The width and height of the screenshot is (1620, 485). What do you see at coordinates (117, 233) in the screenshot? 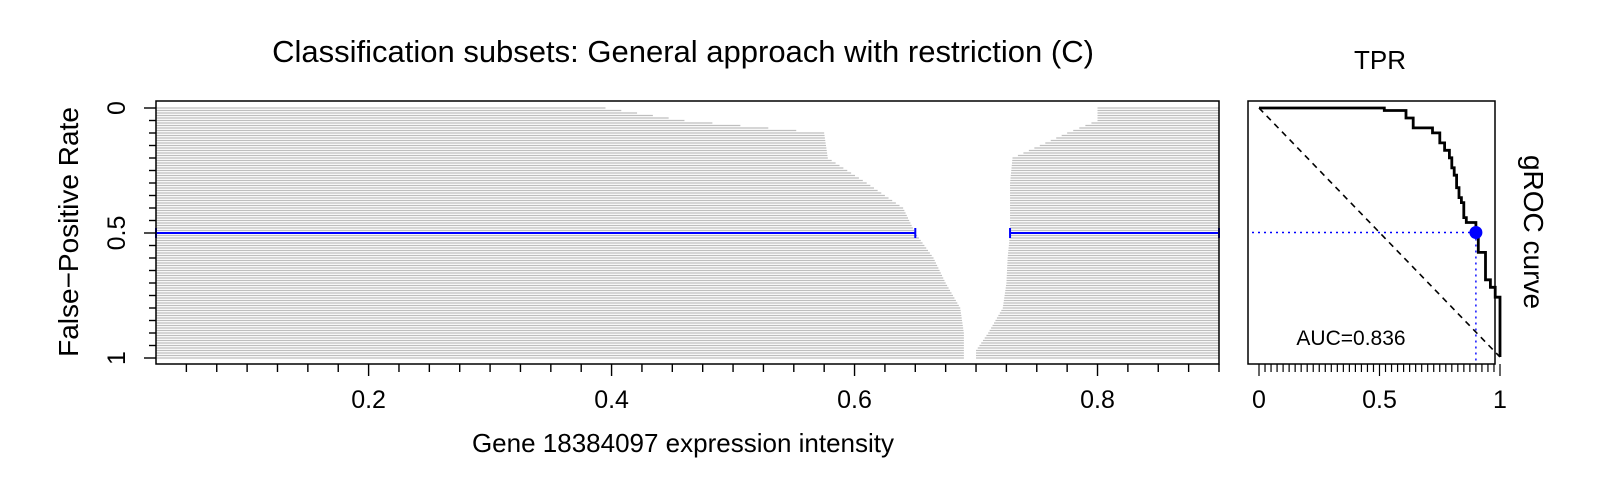
I see `y-tick-label: 0.5` at bounding box center [117, 233].